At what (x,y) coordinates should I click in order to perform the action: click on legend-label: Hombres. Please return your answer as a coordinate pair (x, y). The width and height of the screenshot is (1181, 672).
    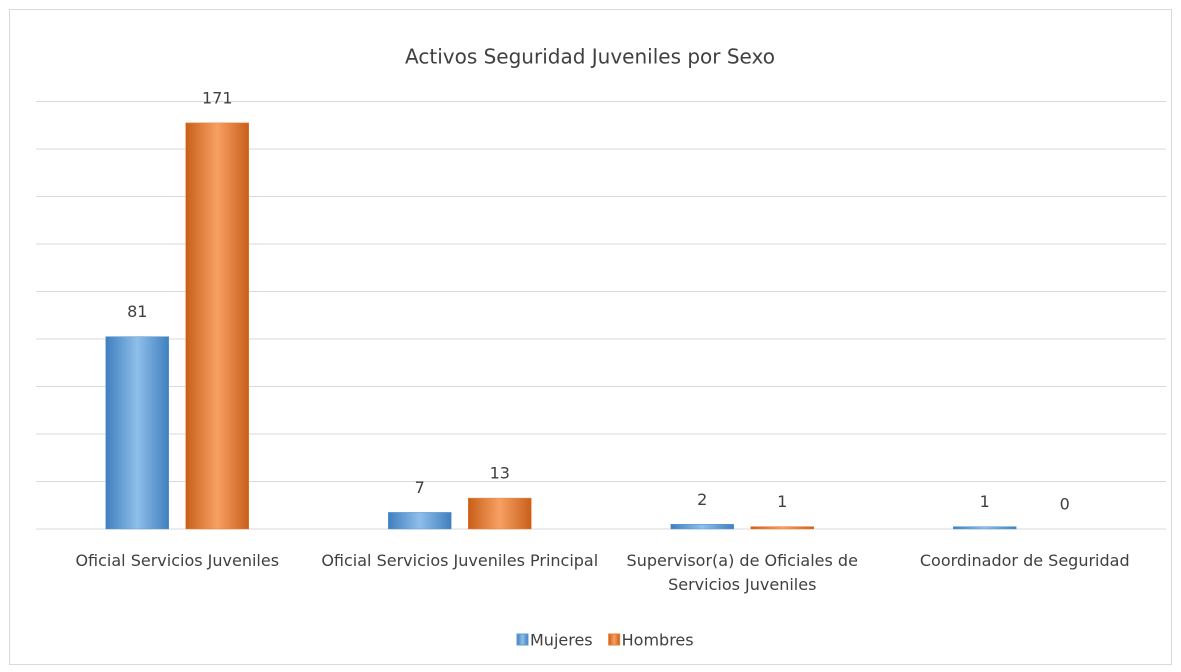
    Looking at the image, I should click on (658, 640).